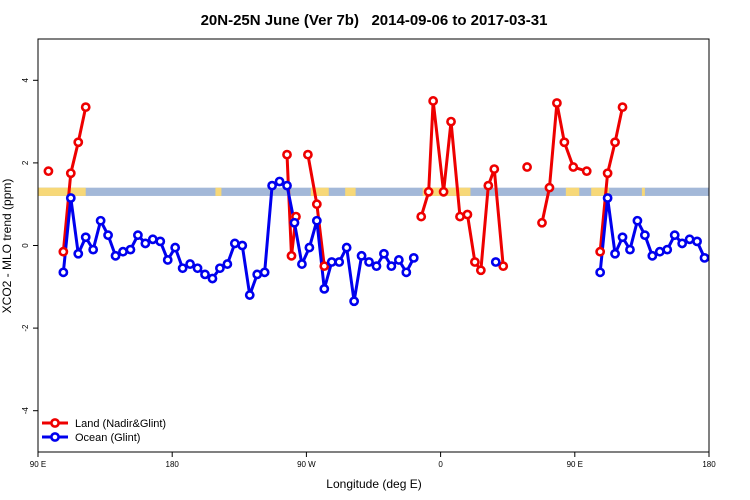 Image resolution: width=750 pixels, height=500 pixels. What do you see at coordinates (25, 80) in the screenshot?
I see `y-tick-label: 4` at bounding box center [25, 80].